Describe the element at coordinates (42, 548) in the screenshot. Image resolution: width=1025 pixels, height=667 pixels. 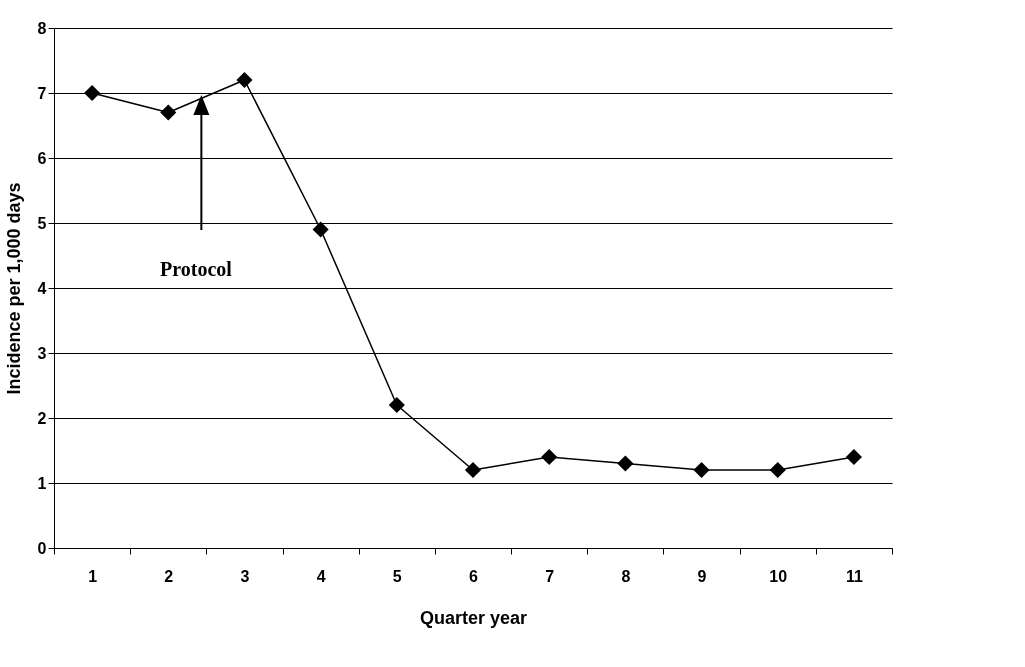
I see `y-tick-label: 0` at that location.